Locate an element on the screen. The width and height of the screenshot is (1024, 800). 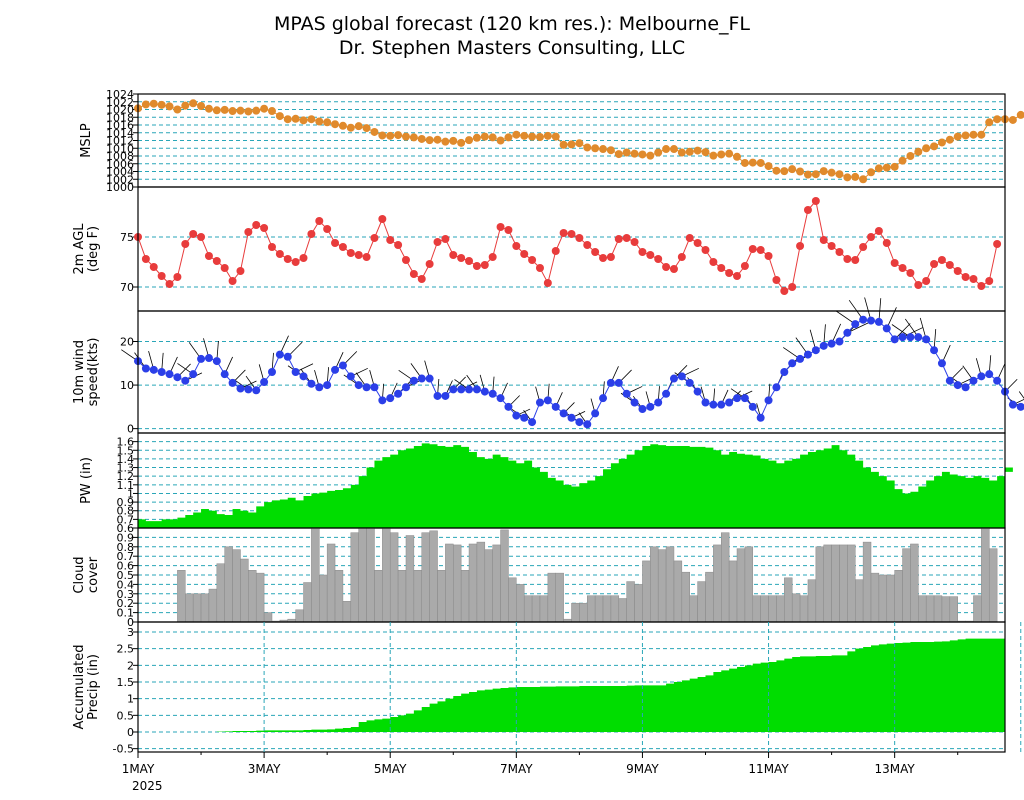
x-axis-year: 2025 is located at coordinates (147, 786).